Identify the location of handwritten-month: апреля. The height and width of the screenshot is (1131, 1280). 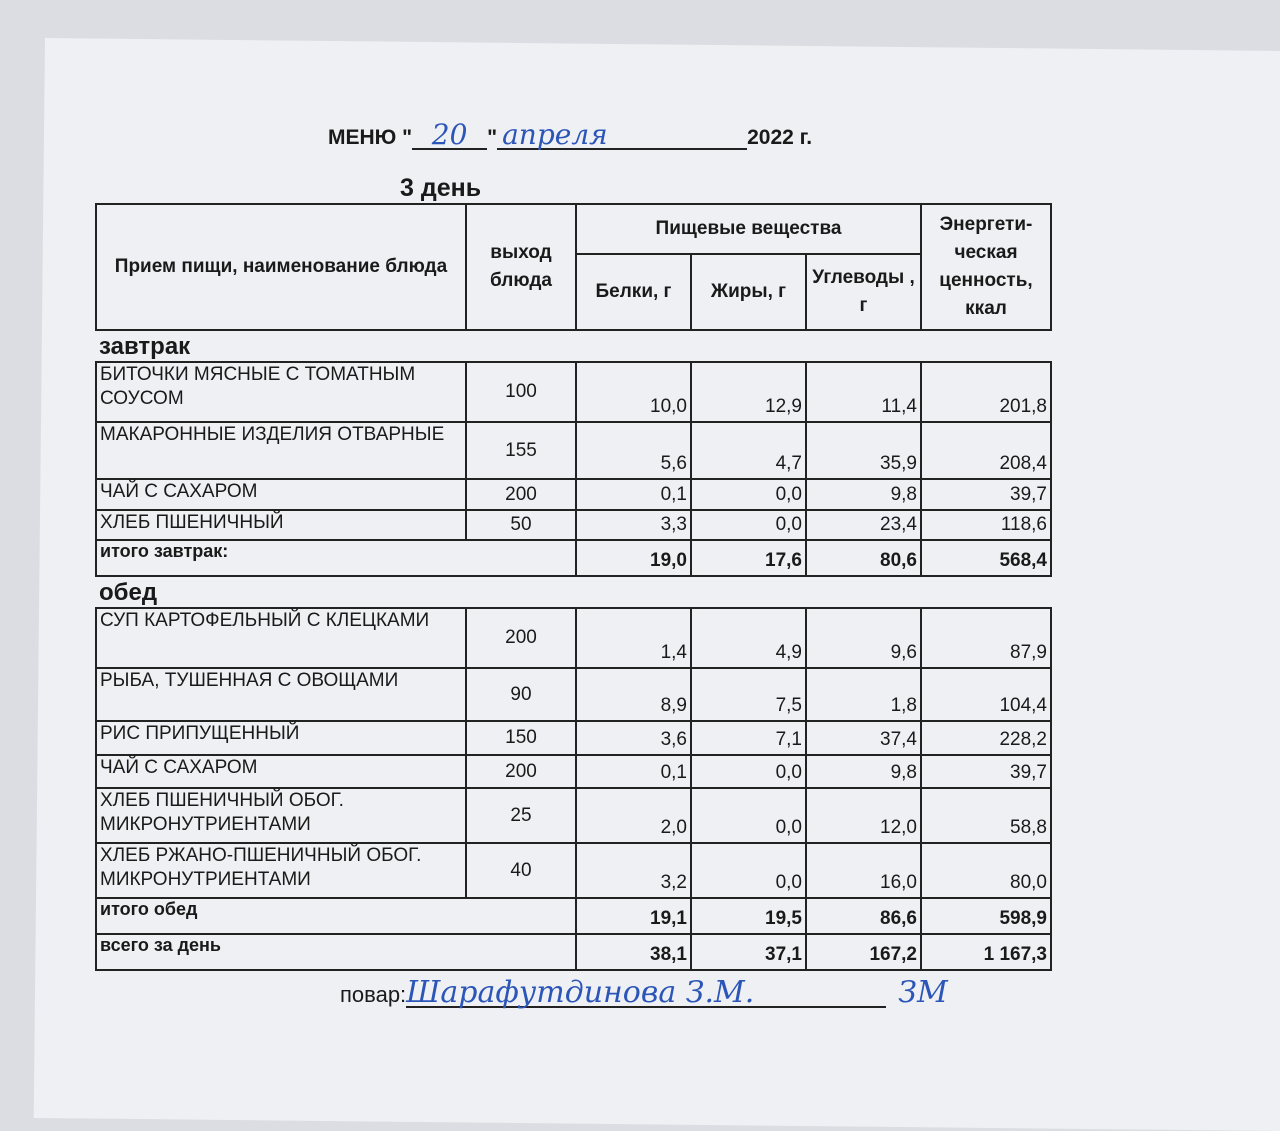
(622, 135).